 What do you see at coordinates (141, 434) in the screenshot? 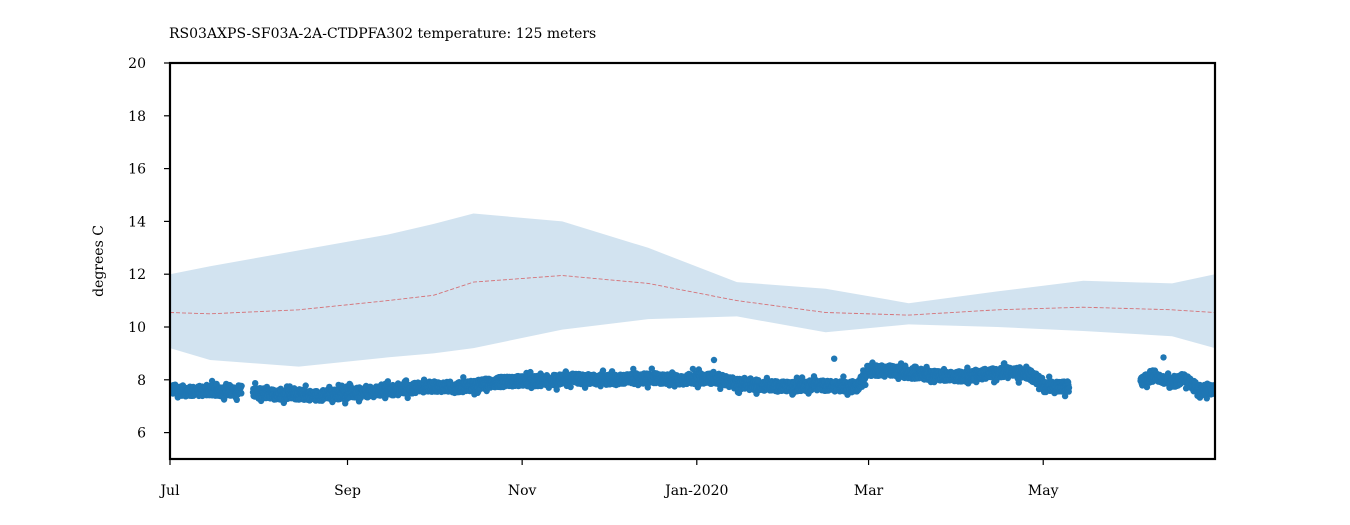
I see `y-tick-label: 6` at bounding box center [141, 434].